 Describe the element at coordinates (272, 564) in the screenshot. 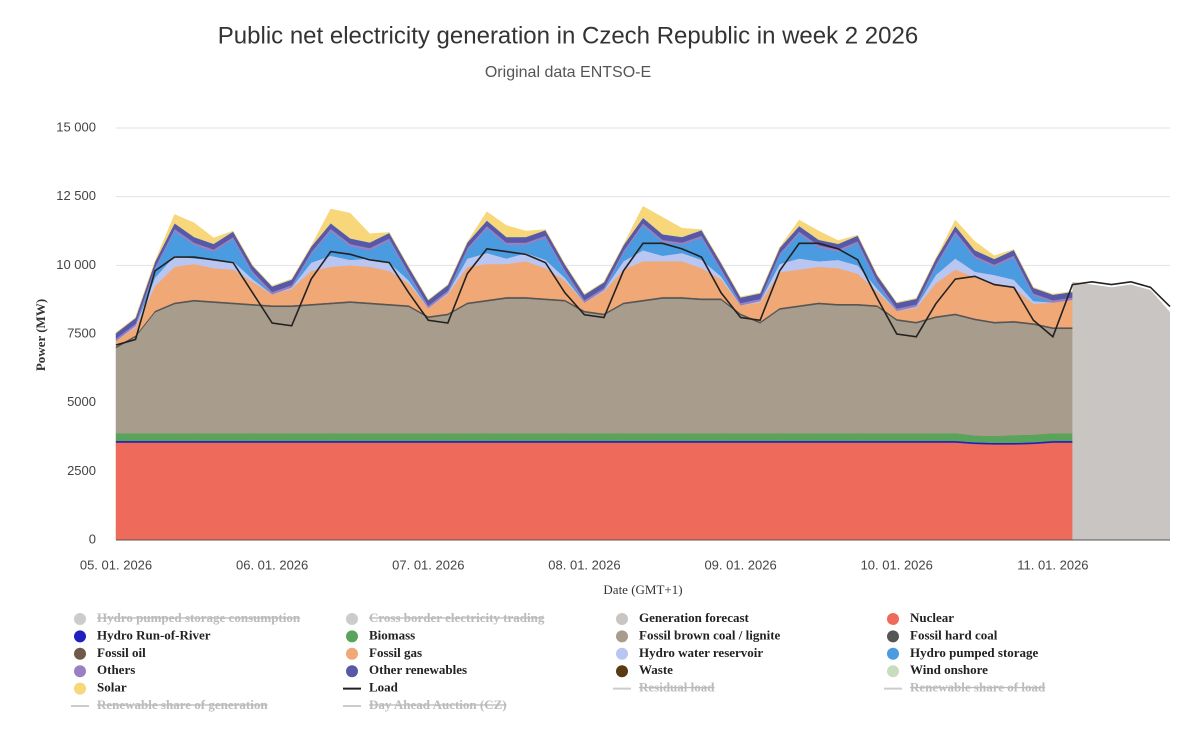

I see `x-tick-label: 06. 01. 2026` at that location.